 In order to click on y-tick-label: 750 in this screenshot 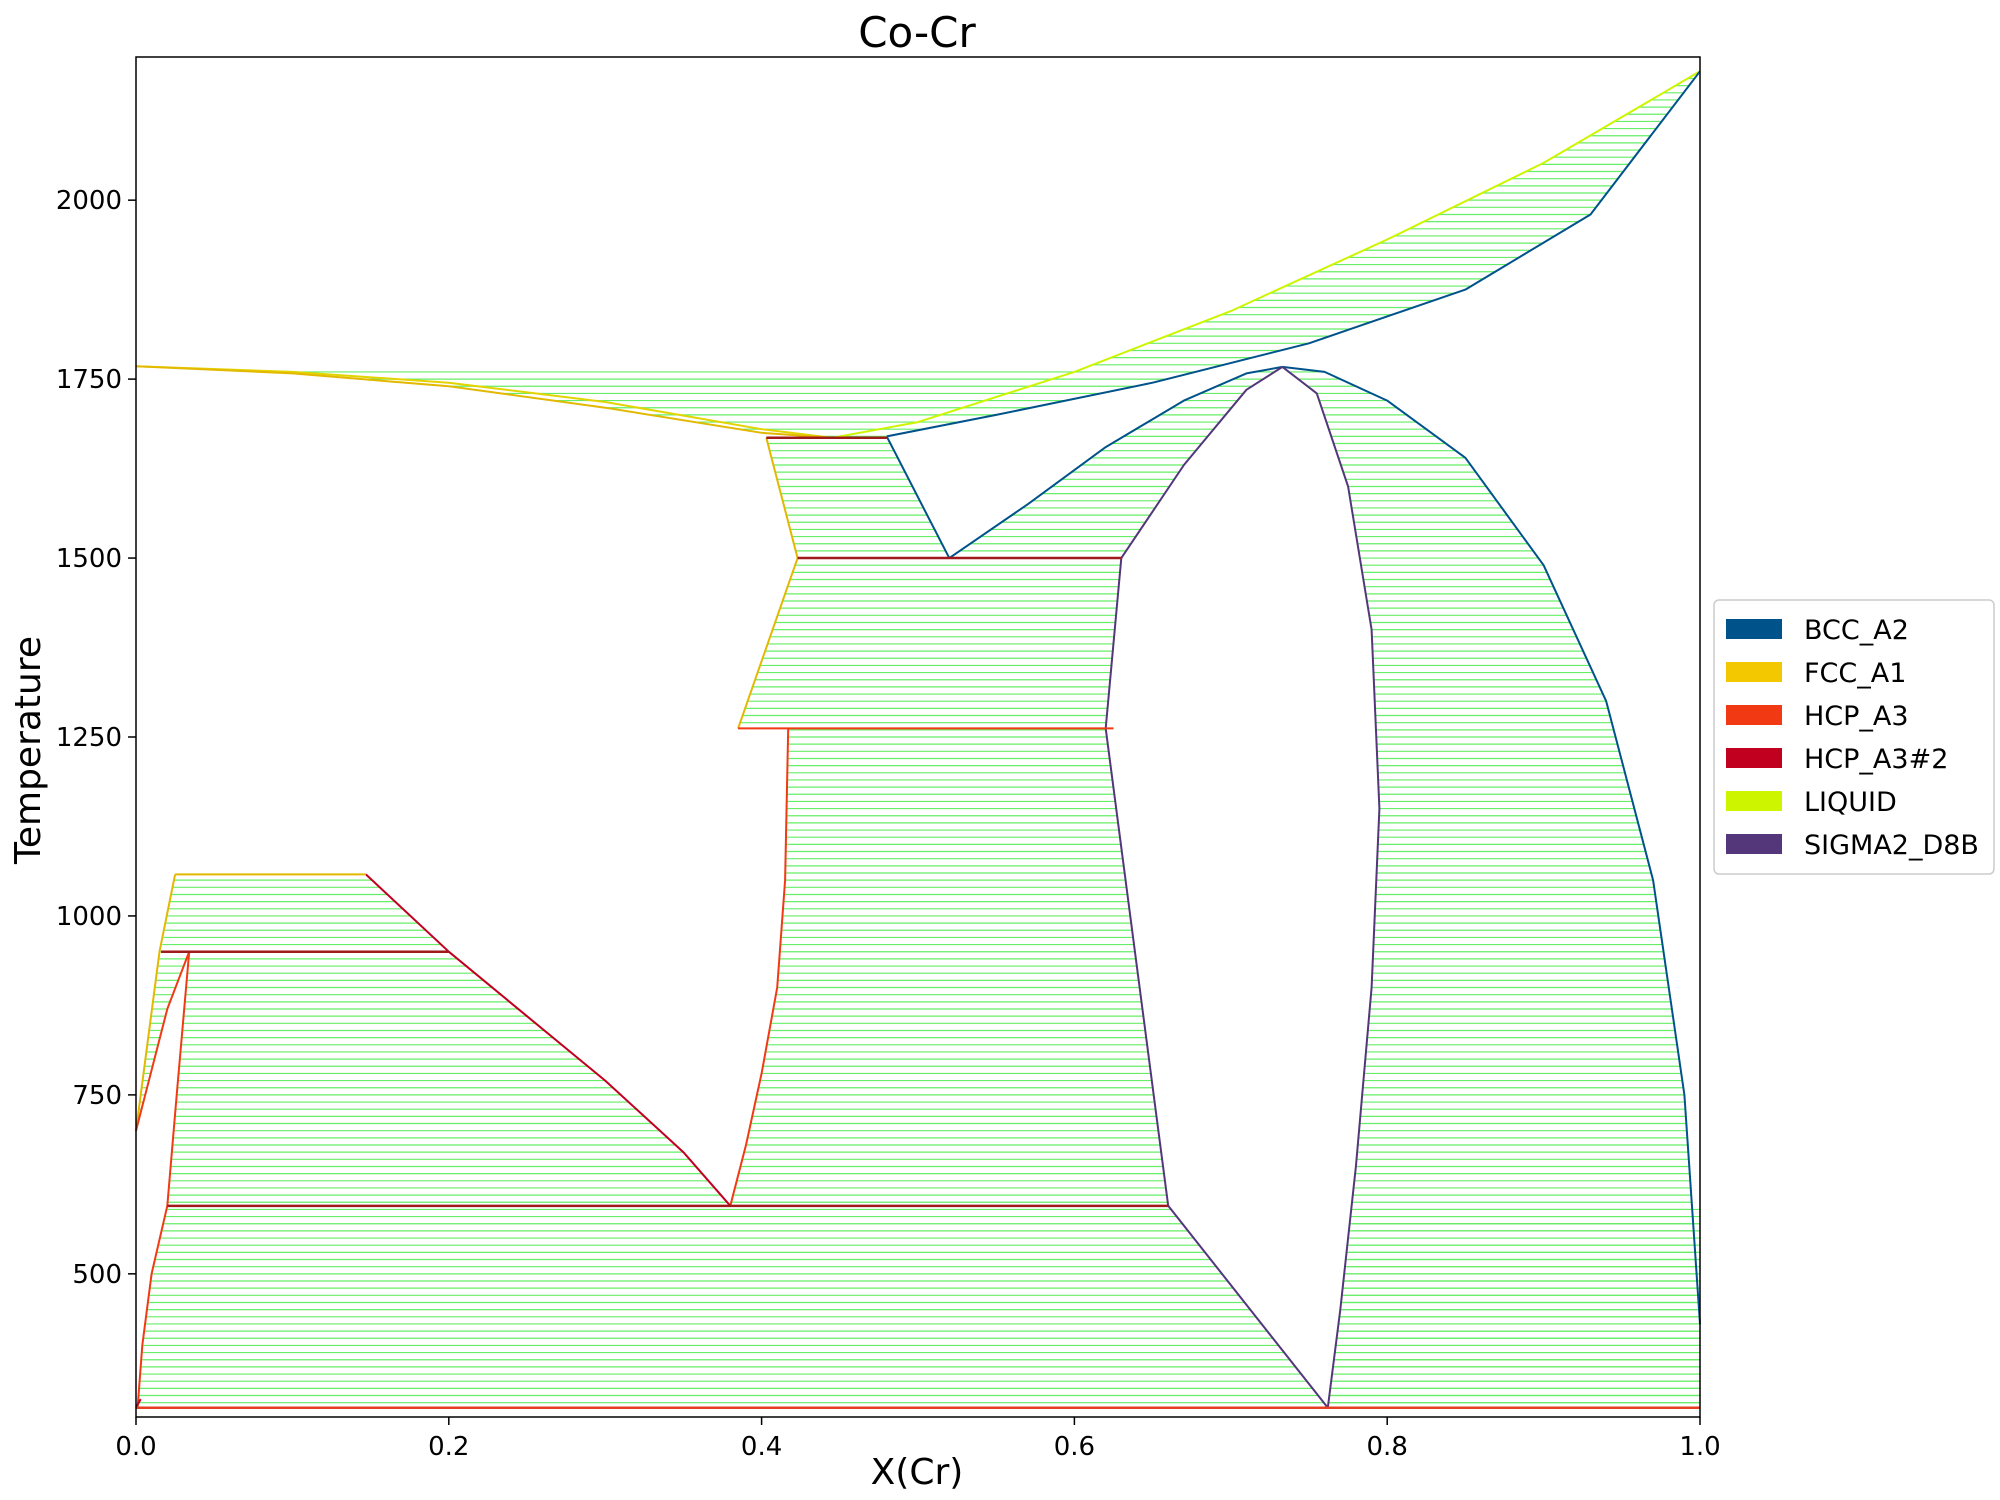, I will do `click(97, 1096)`.